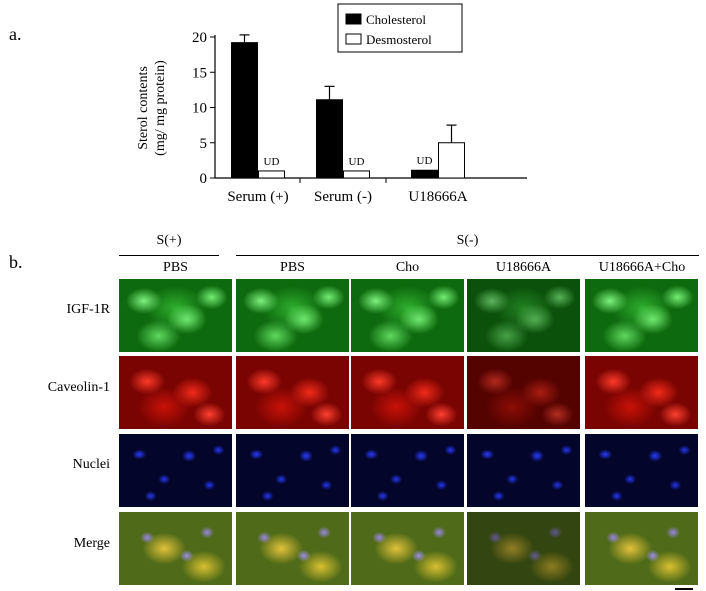  I want to click on scale-bar, so click(684, 589).